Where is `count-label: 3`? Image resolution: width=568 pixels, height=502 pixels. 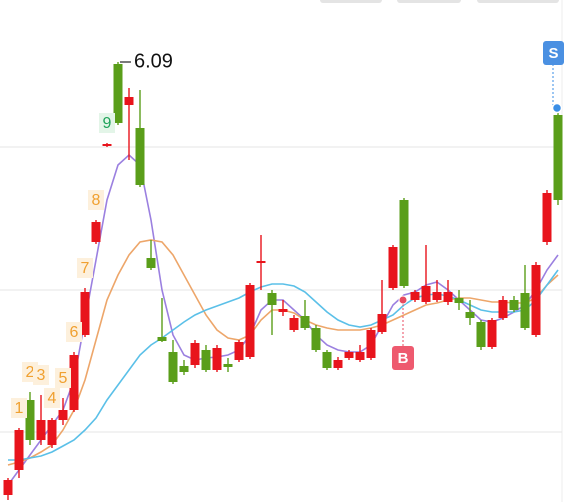
count-label: 3 is located at coordinates (41, 375).